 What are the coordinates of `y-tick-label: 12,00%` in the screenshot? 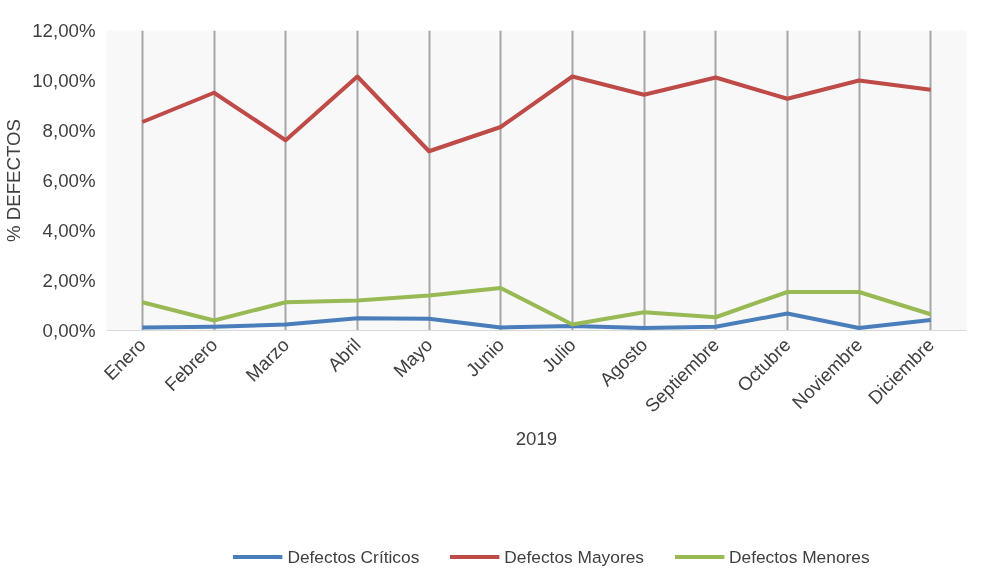 It's located at (64, 30).